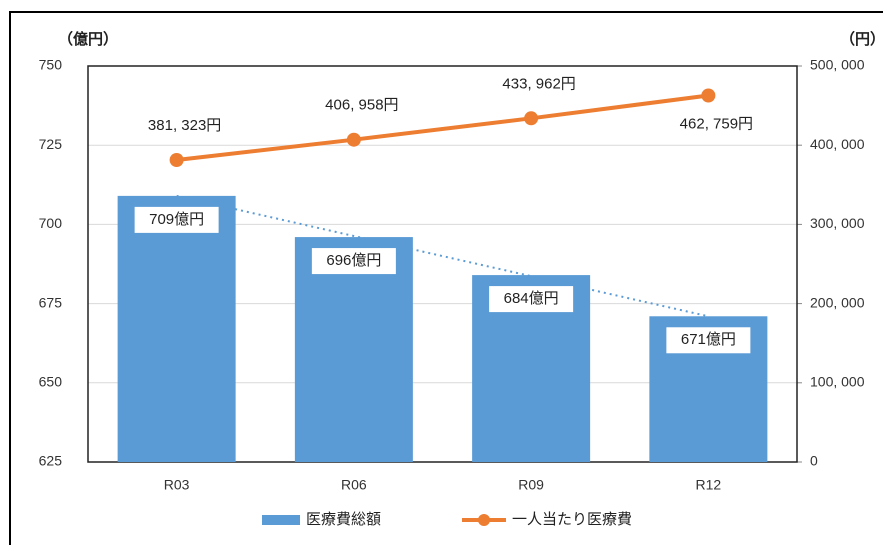  Describe the element at coordinates (88, 39) in the screenshot. I see `y-axis-label: （億円）` at that location.